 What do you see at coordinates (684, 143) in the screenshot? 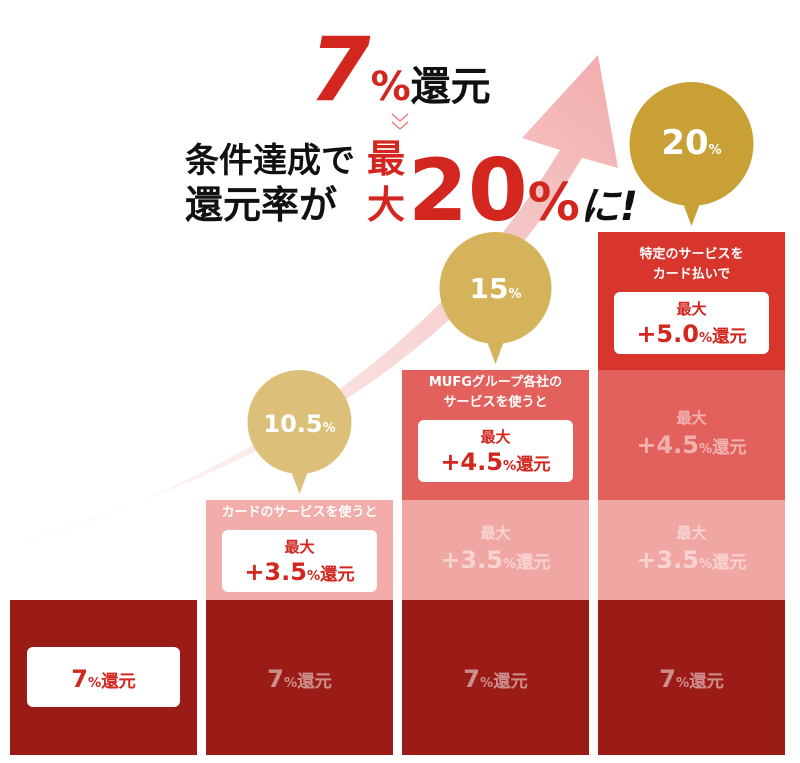
I see `bubble-value: 20` at bounding box center [684, 143].